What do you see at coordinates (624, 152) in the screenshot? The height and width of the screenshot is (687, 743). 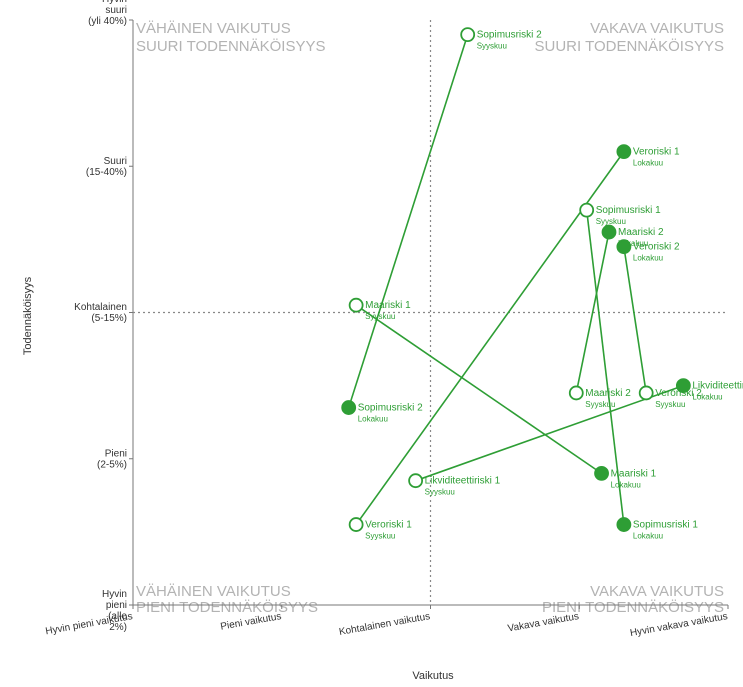 I see `point-veroriski-1-lokakuu` at bounding box center [624, 152].